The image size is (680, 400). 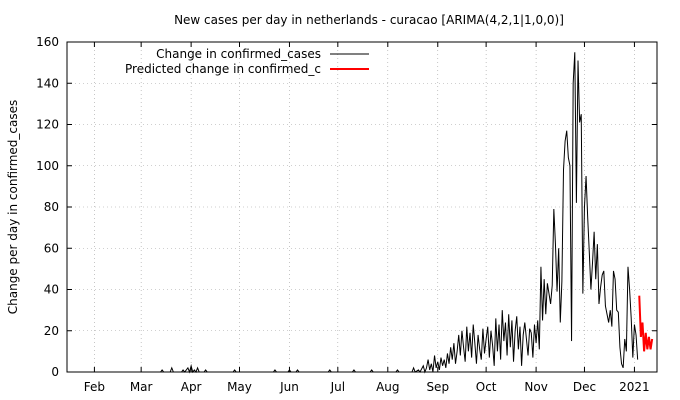 I want to click on legend-label: Change in confirmed_cases, so click(x=238, y=54).